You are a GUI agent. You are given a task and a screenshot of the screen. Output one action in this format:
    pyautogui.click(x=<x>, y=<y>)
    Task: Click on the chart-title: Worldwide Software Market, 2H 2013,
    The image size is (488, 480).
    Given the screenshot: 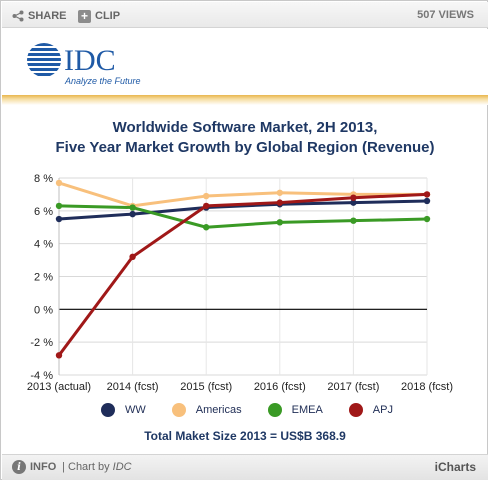 What is the action you would take?
    pyautogui.click(x=245, y=127)
    